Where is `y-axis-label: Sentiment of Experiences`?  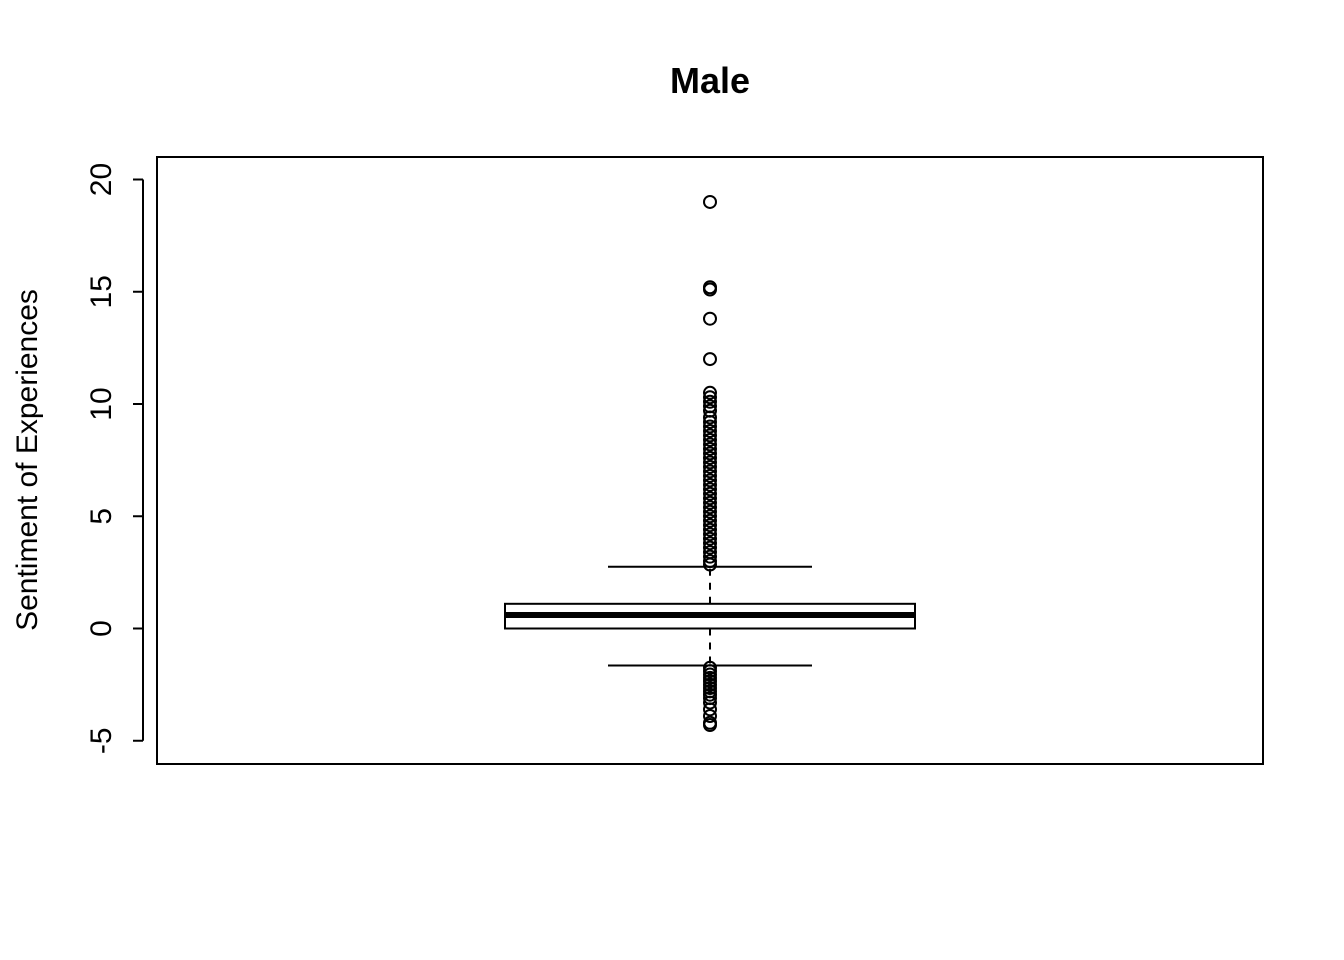 y-axis-label: Sentiment of Experiences is located at coordinates (27, 460).